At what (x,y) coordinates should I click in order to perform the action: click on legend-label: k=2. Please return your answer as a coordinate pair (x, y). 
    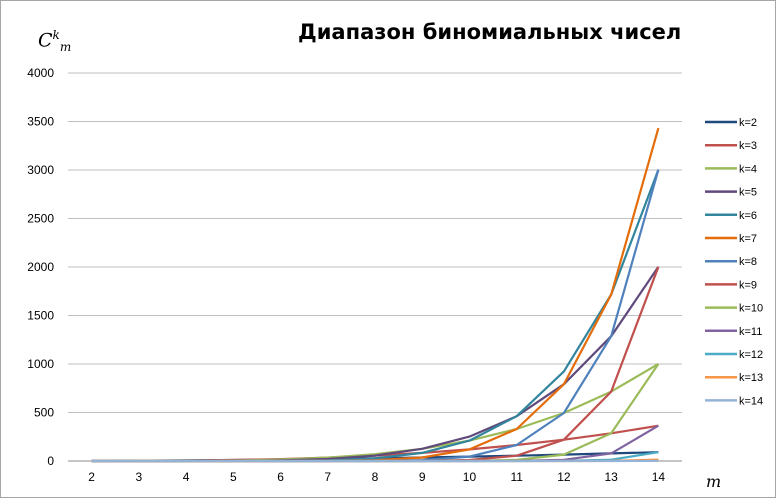
    Looking at the image, I should click on (748, 123).